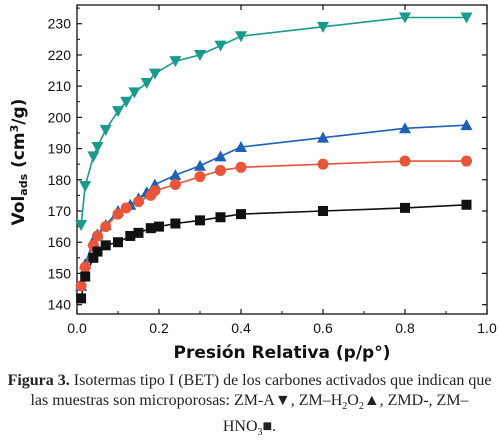 The height and width of the screenshot is (443, 499). I want to click on y-tick-label: 190, so click(60, 149).